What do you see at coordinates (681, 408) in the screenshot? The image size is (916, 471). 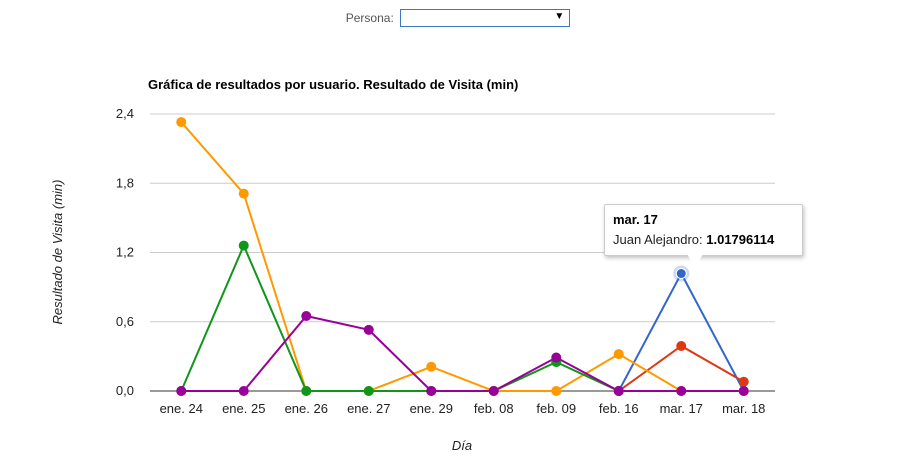 I see `x-tick-label: mar. 17` at bounding box center [681, 408].